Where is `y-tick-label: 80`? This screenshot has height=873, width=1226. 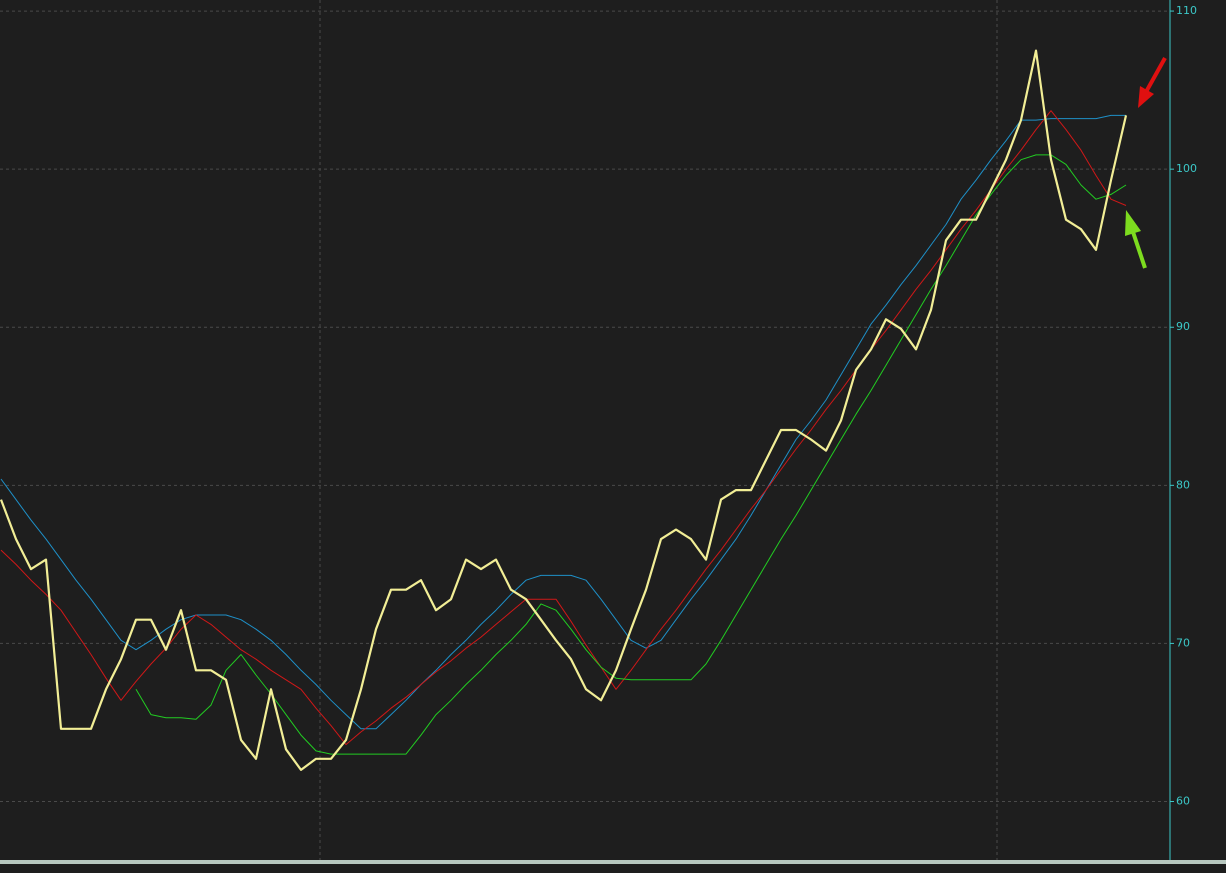
y-tick-label: 80 is located at coordinates (1183, 484).